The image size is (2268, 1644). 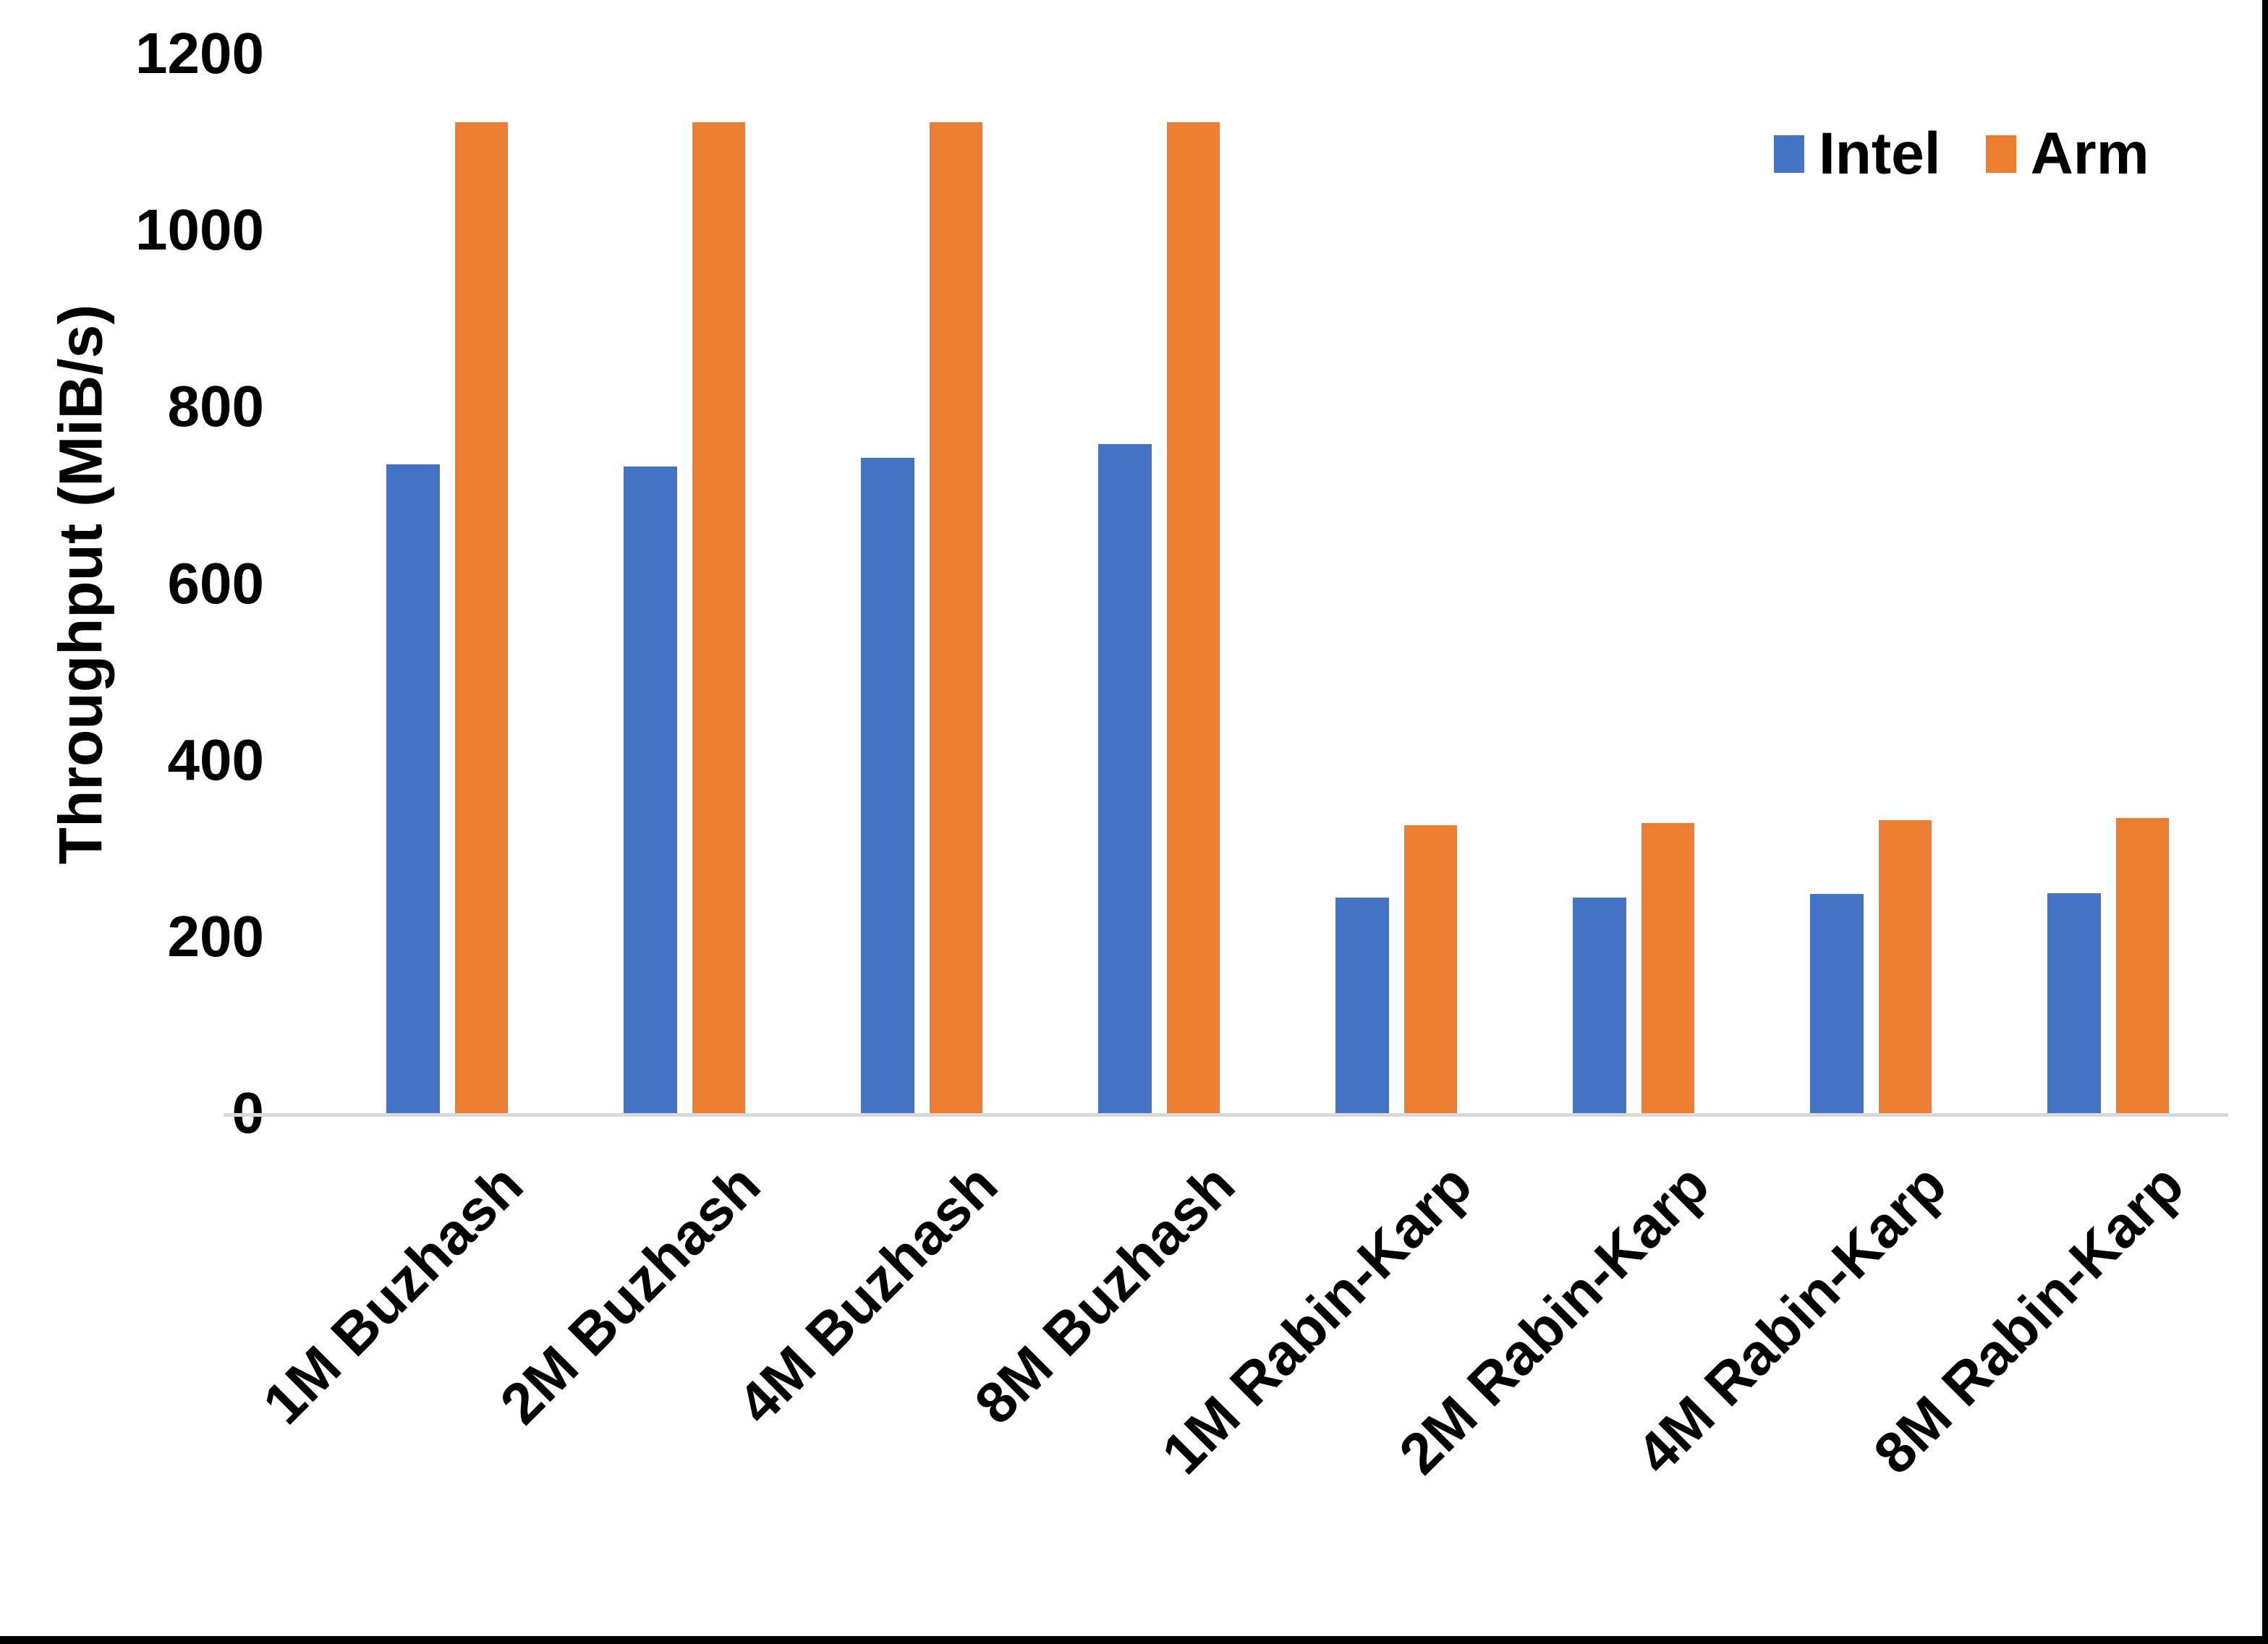 I want to click on bar-arm-1m-buzhash, so click(x=482, y=618).